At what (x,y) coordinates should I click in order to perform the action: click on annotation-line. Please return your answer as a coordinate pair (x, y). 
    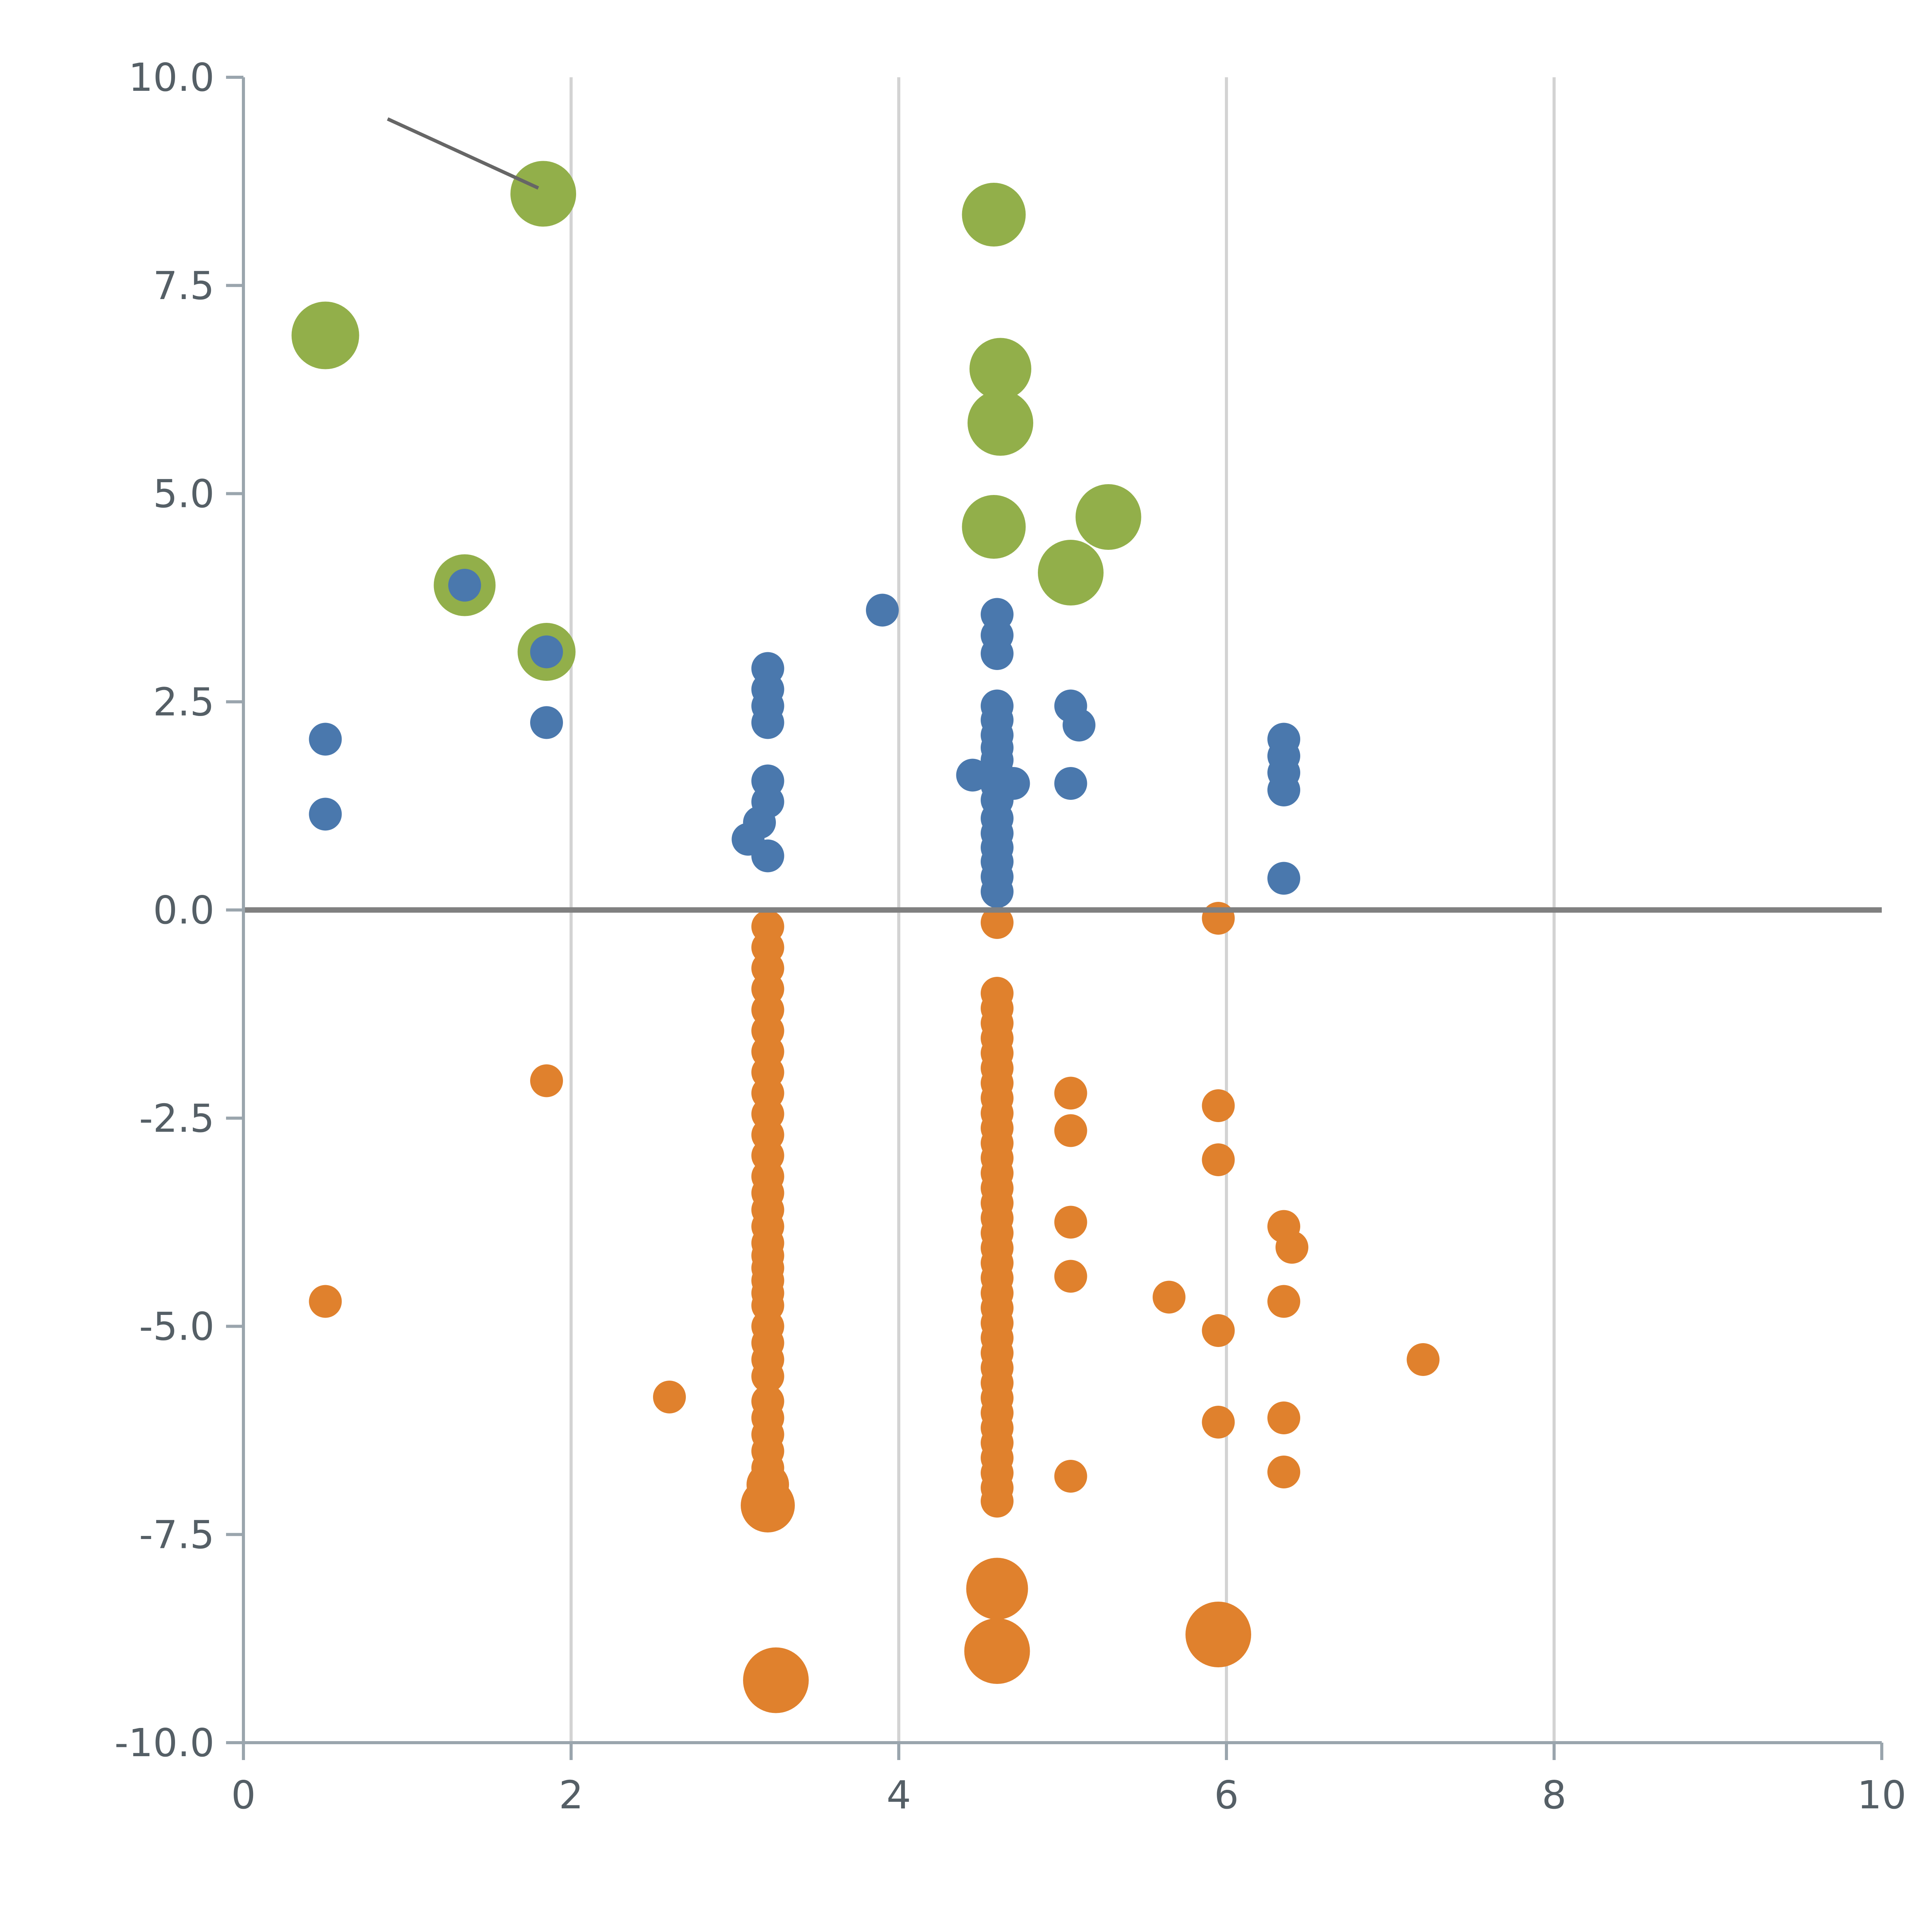
    Looking at the image, I should click on (463, 153).